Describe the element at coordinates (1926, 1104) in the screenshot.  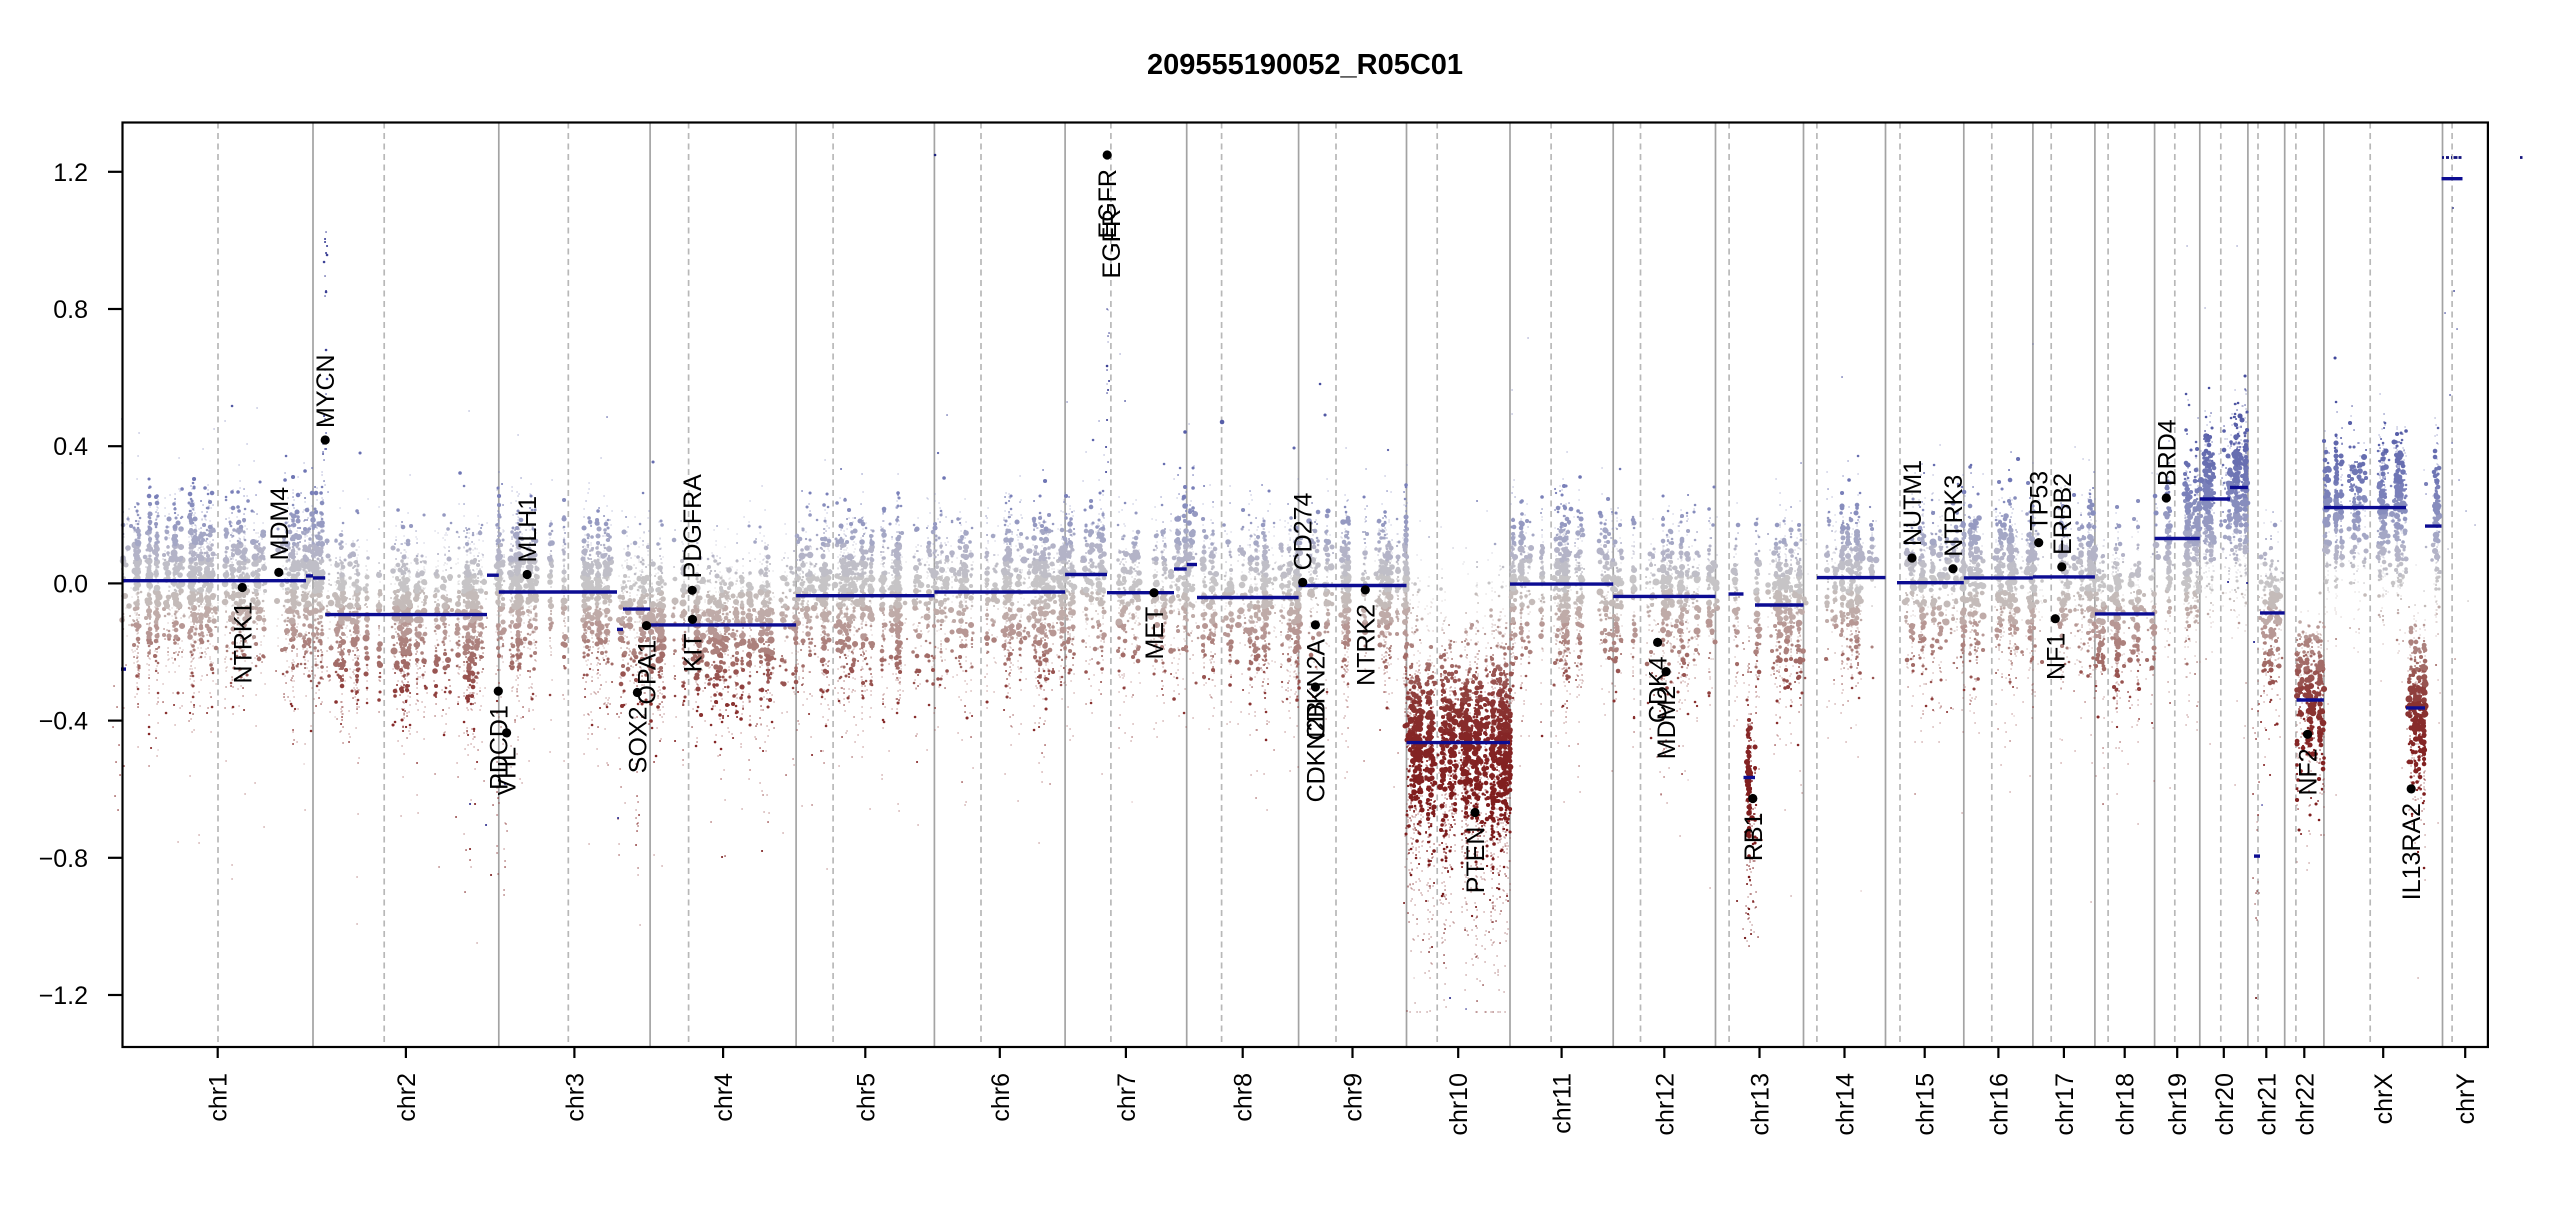
I see `svg-text: chr15` at that location.